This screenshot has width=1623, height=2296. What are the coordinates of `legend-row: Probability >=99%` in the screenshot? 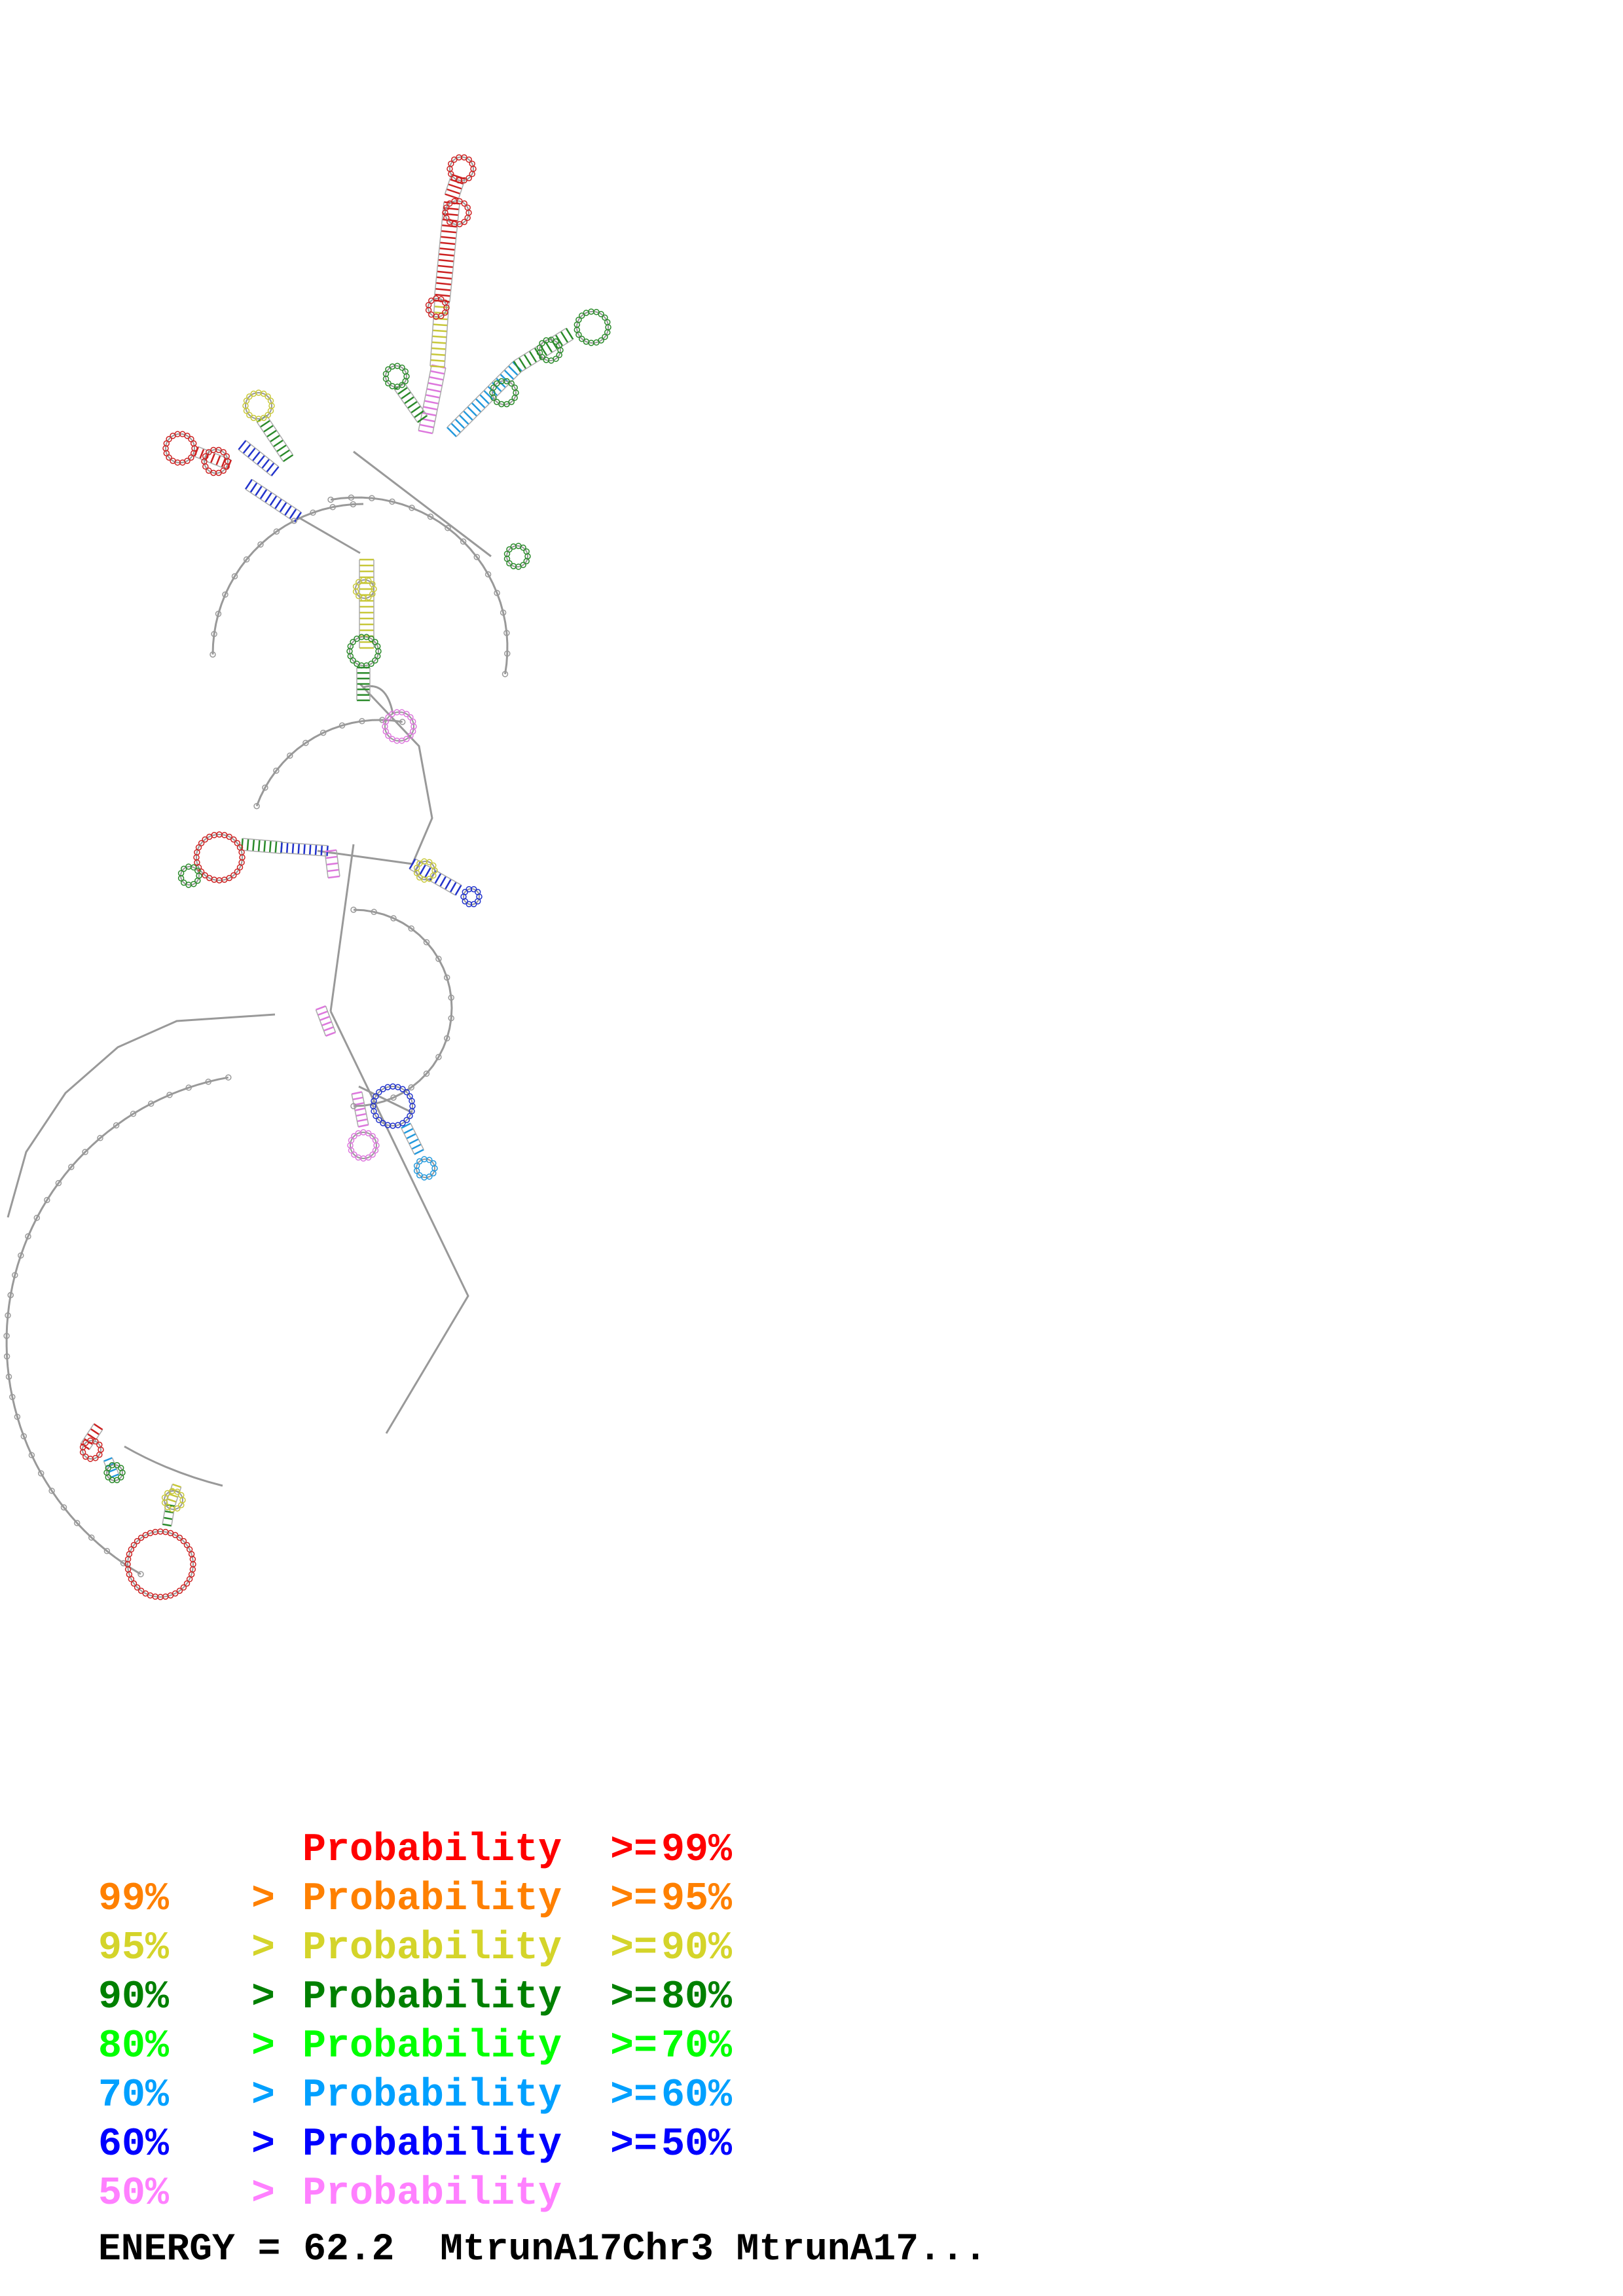 It's located at (415, 1850).